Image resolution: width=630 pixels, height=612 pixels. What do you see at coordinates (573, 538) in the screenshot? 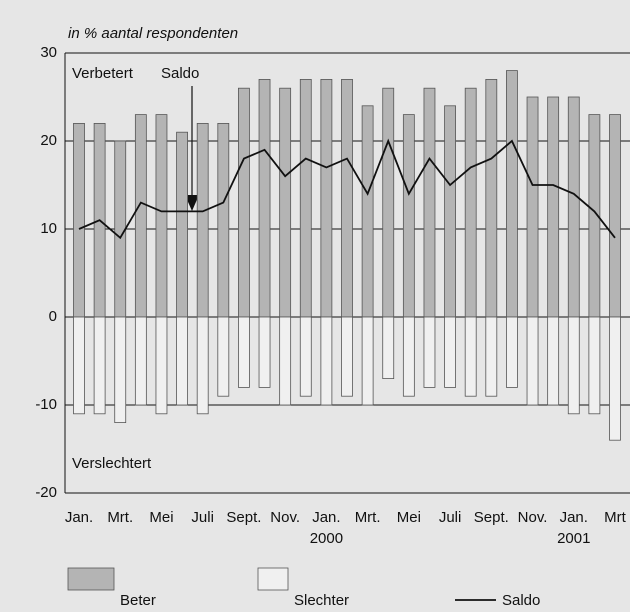
I see `x-group-label: 2001` at bounding box center [573, 538].